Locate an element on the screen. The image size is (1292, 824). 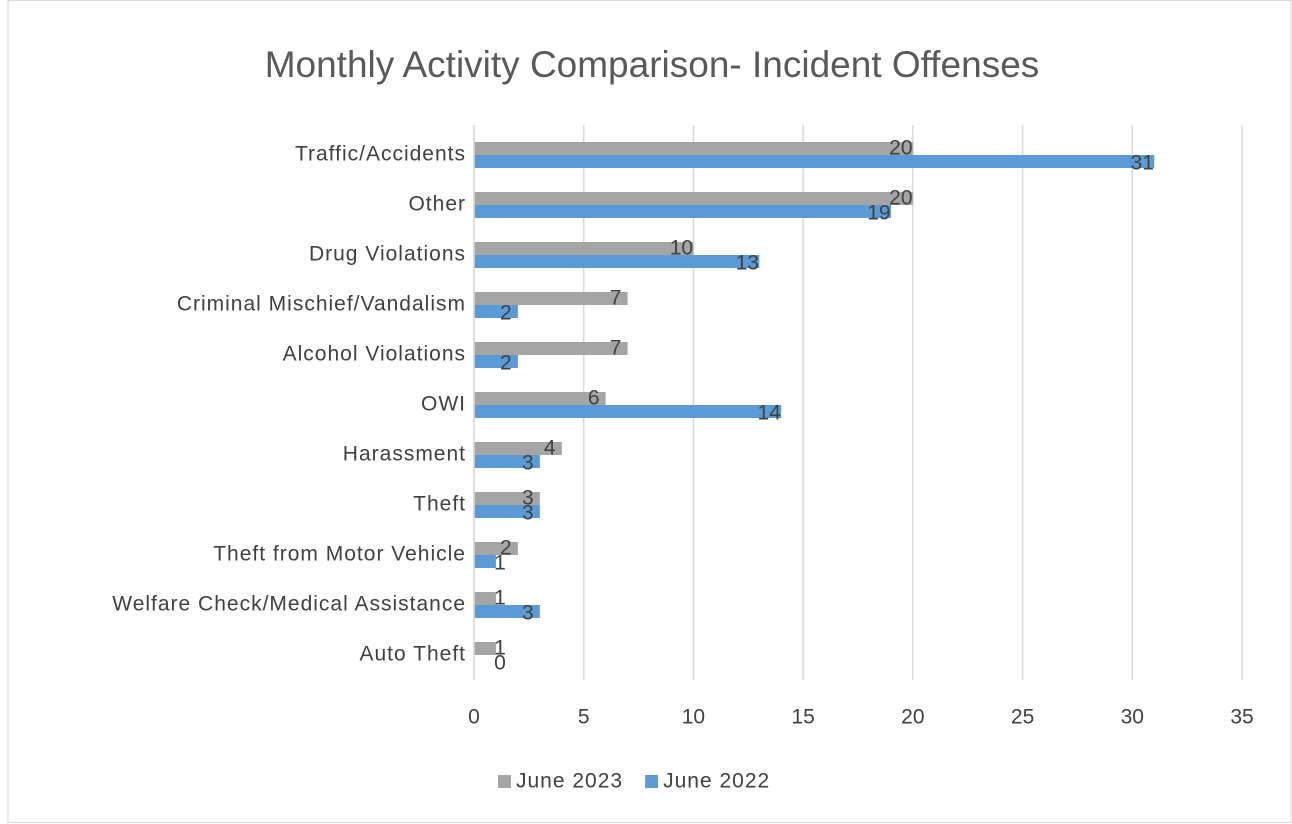
y-tick-label: Alcohol Violations is located at coordinates (374, 354).